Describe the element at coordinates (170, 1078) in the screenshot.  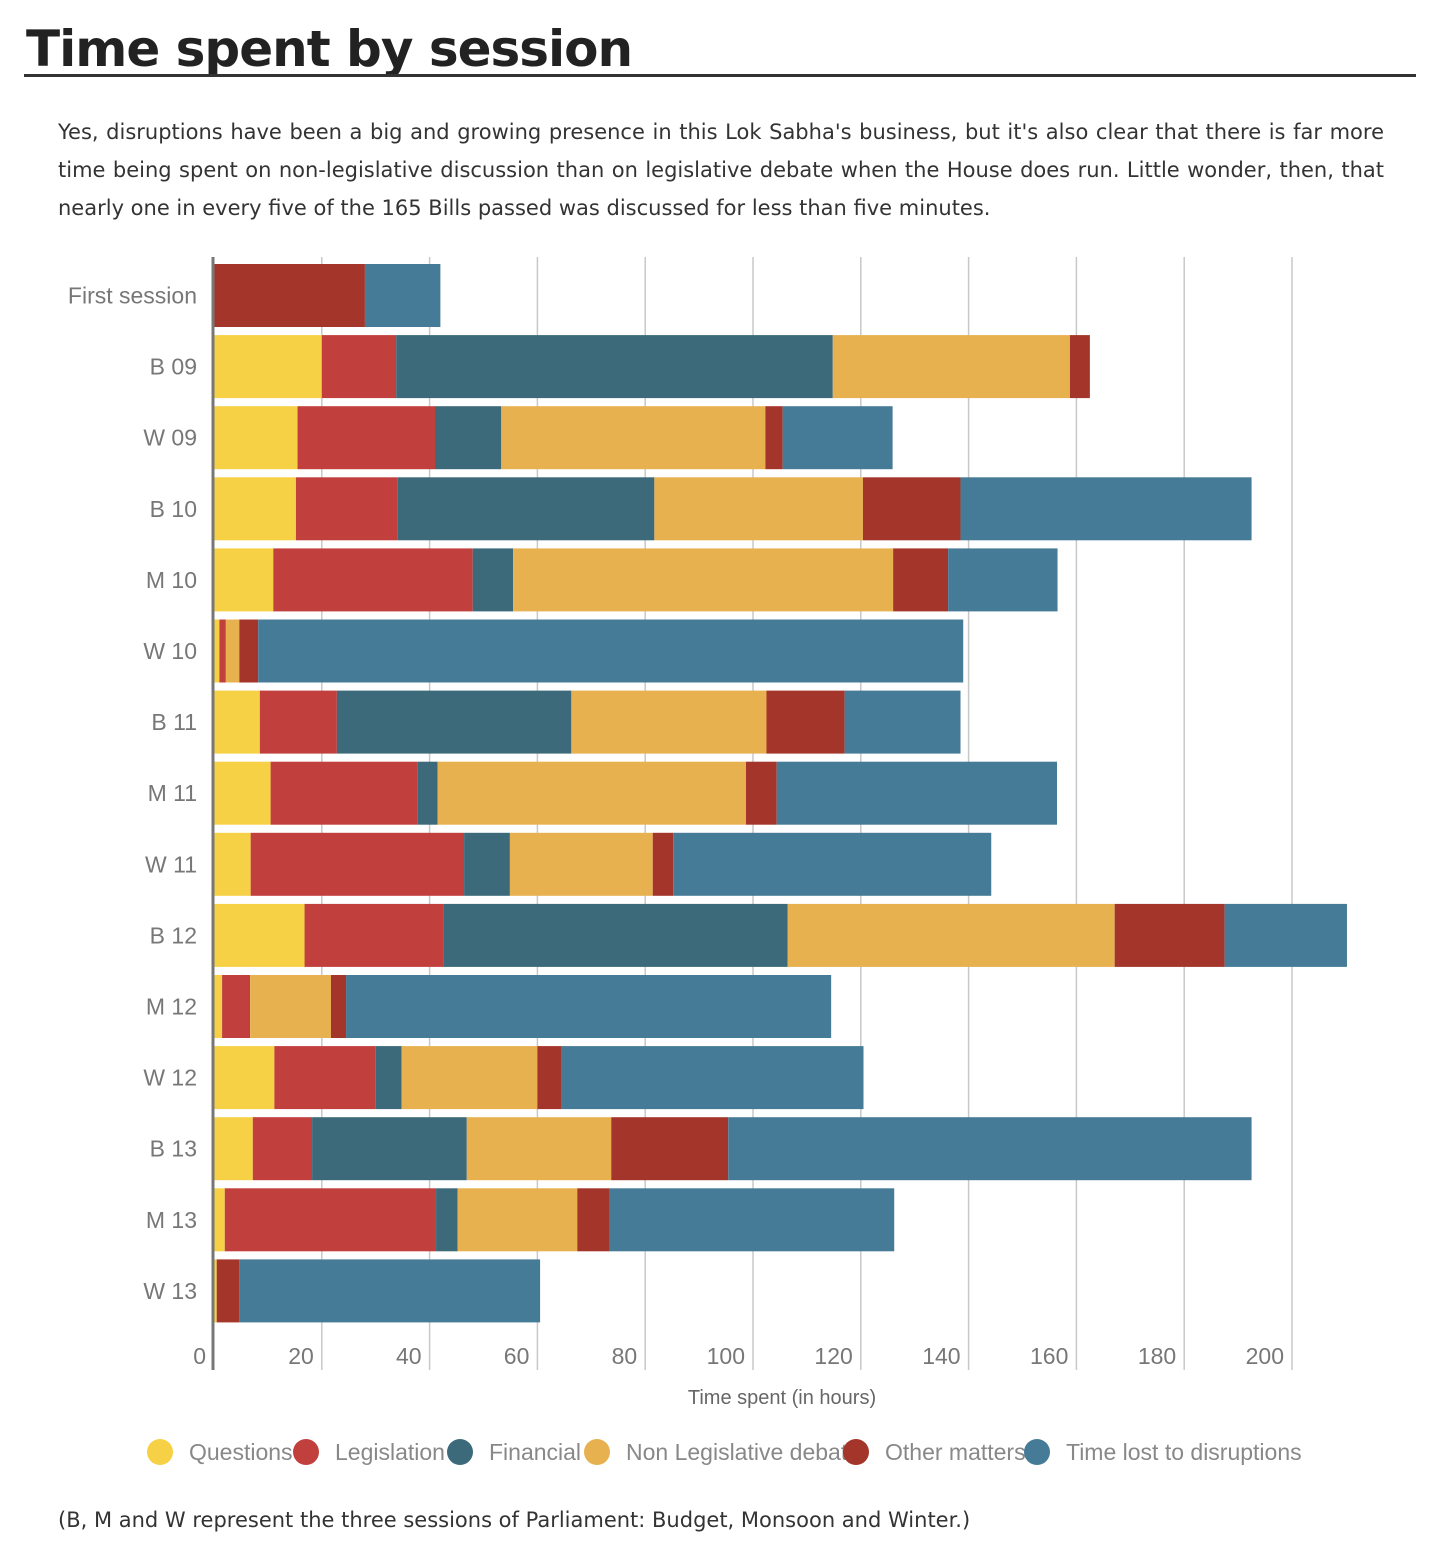
I see `y-category-label: W 12` at that location.